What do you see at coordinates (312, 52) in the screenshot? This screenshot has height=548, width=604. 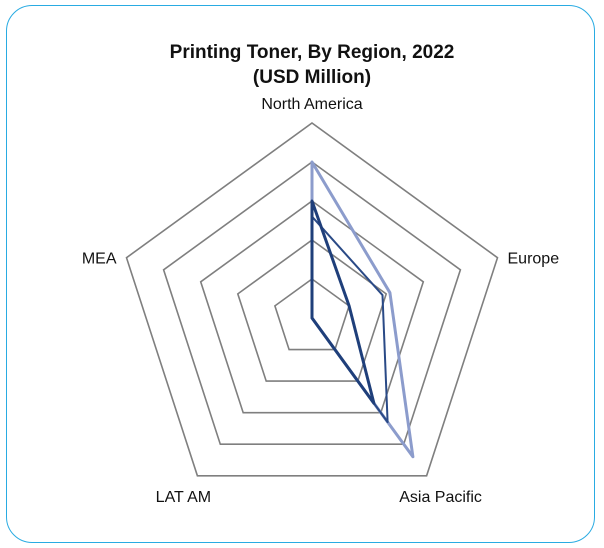 I see `chart-title-line-1: Printing Toner, By Region, 2022` at bounding box center [312, 52].